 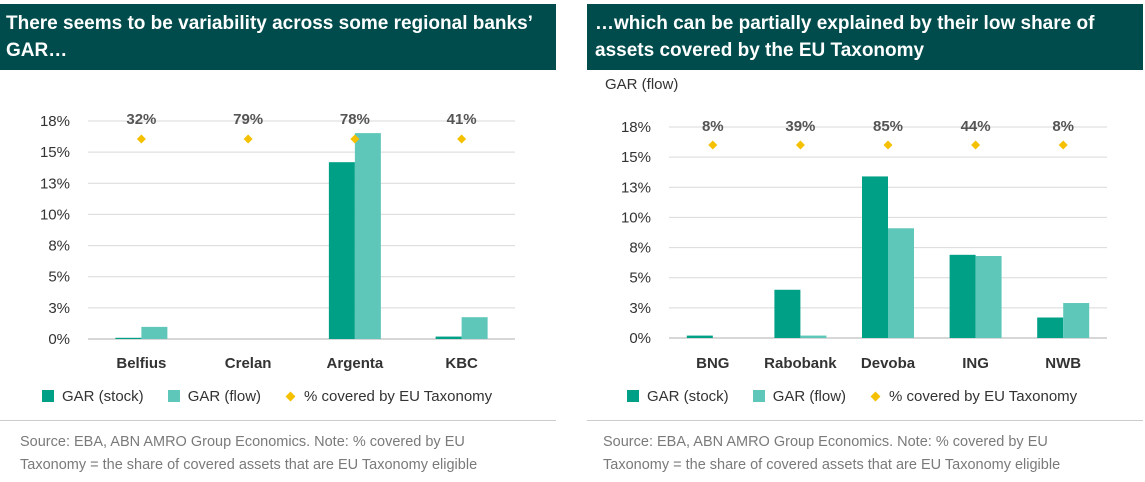 I want to click on coverage-label: 41%, so click(x=462, y=119).